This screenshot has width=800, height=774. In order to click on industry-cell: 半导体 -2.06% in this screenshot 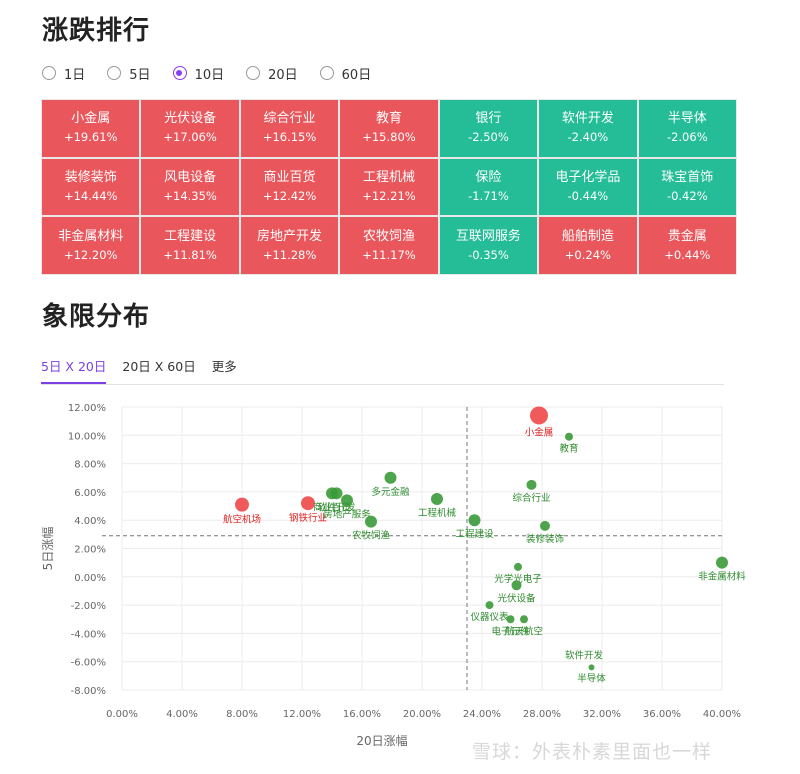, I will do `click(687, 128)`.